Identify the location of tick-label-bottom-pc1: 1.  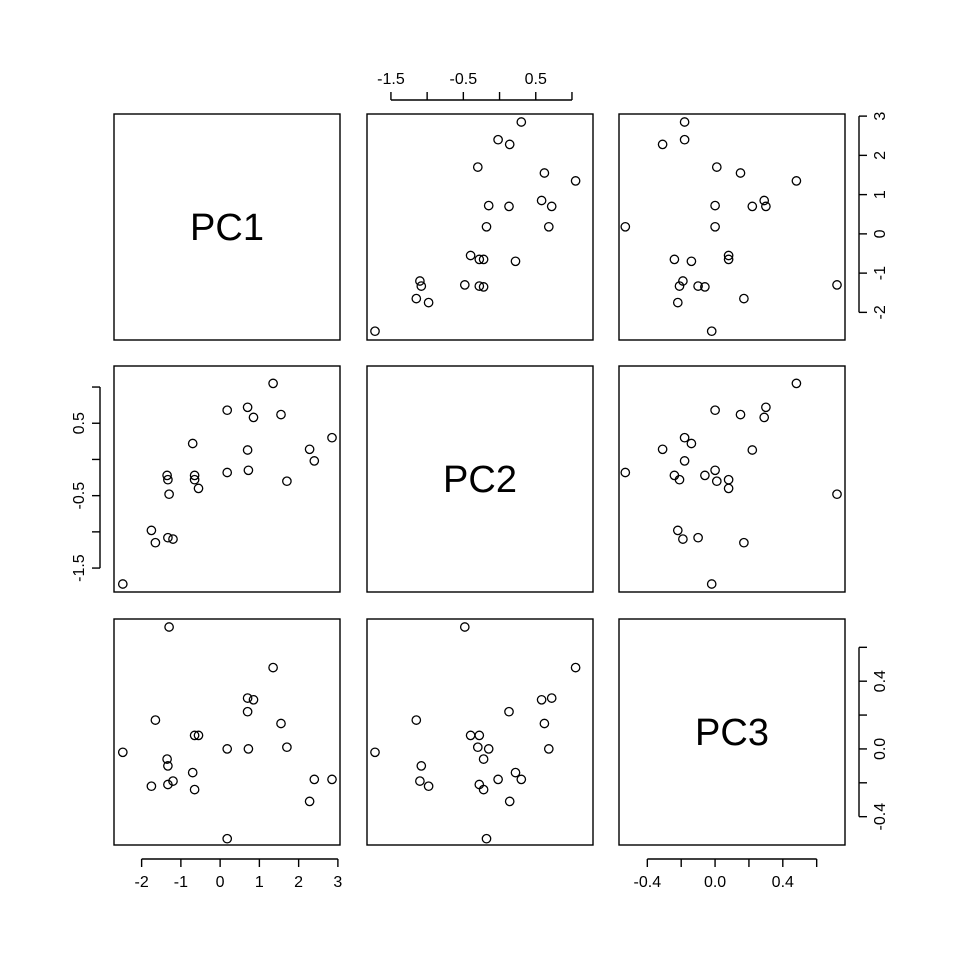
(259, 882).